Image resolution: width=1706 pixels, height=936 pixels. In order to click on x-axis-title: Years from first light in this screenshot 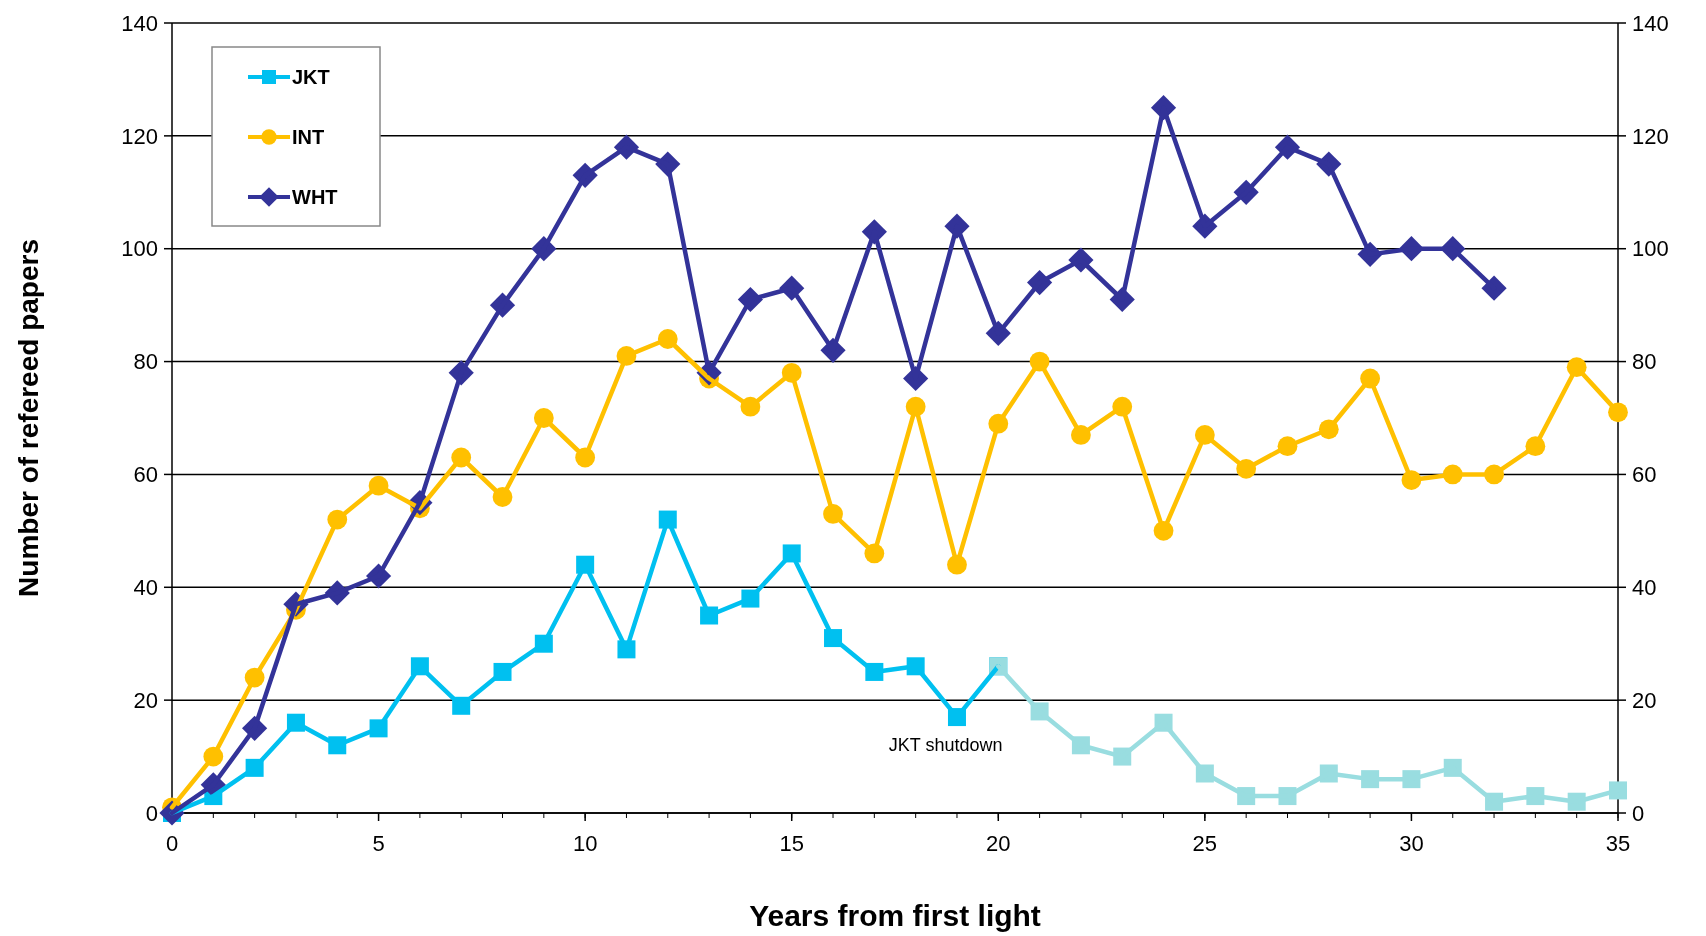, I will do `click(895, 915)`.